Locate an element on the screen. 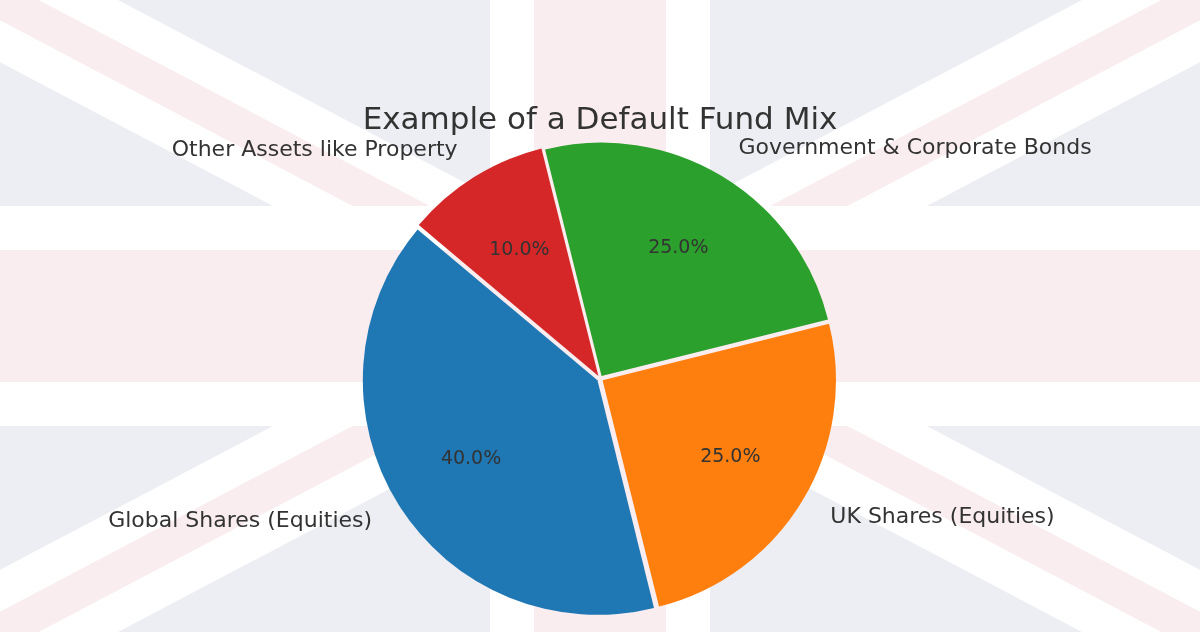  data-label: 10.0% is located at coordinates (519, 247).